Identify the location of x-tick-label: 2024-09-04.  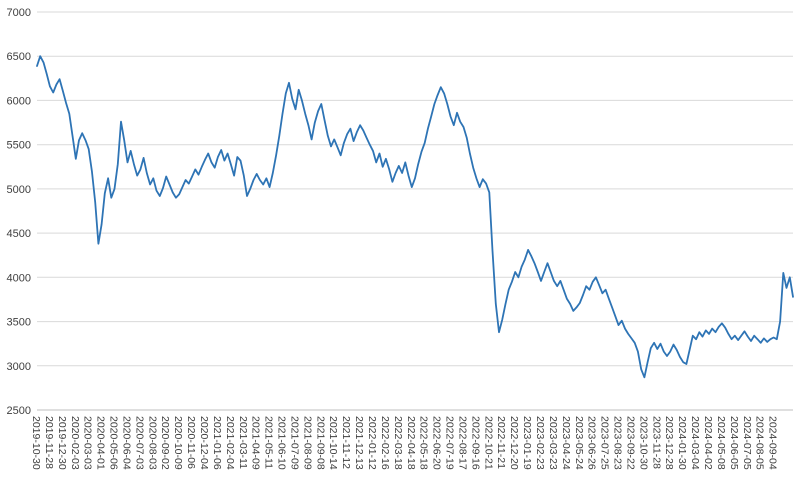
(773, 443).